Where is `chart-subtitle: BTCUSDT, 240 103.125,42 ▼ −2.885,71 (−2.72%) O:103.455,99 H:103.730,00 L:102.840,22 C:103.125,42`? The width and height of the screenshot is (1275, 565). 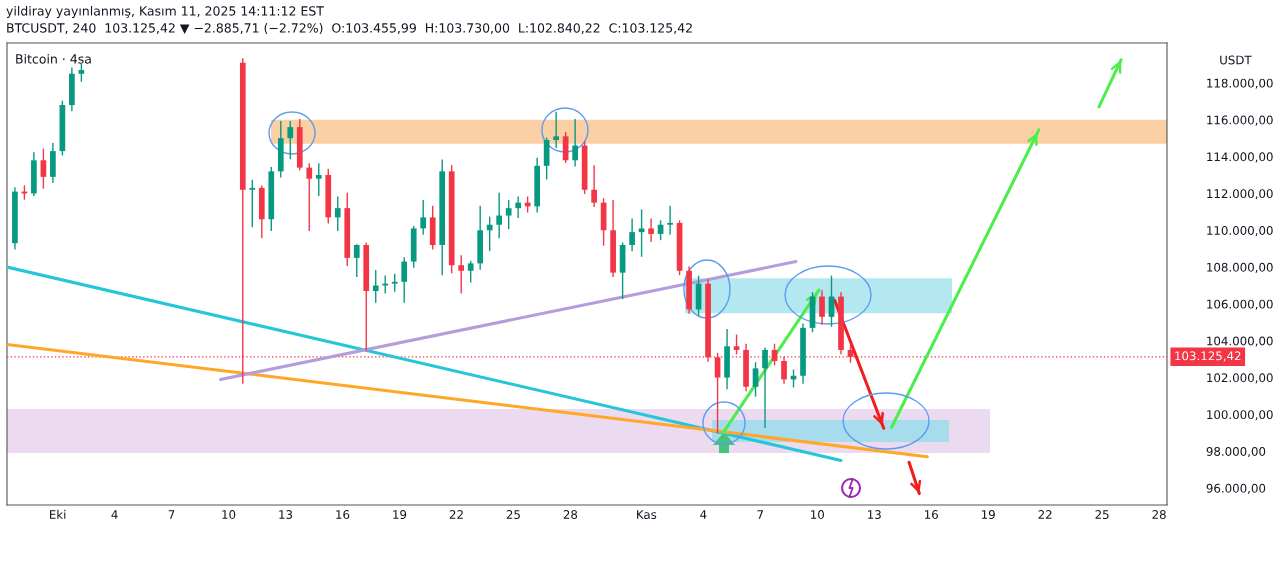 chart-subtitle: BTCUSDT, 240 103.125,42 ▼ −2.885,71 (−2.72%) O:103.455,99 H:103.730,00 L:102.840,22 C:103.125,42 is located at coordinates (349, 28).